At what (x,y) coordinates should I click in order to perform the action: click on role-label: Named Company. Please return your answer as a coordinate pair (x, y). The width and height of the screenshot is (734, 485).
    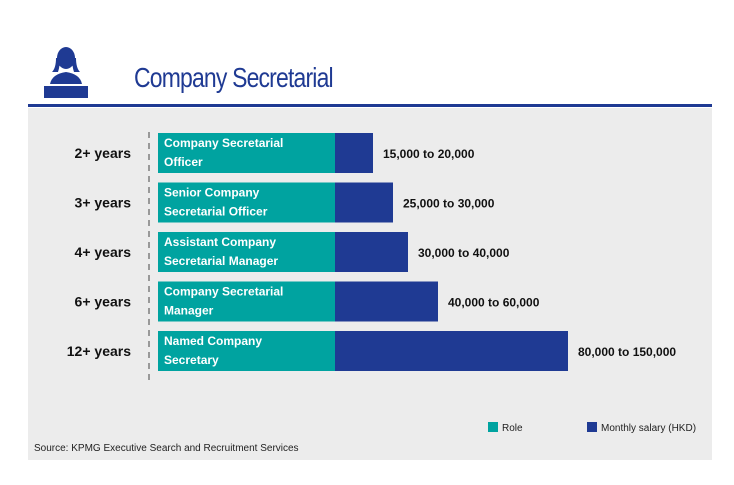
    Looking at the image, I should click on (213, 341).